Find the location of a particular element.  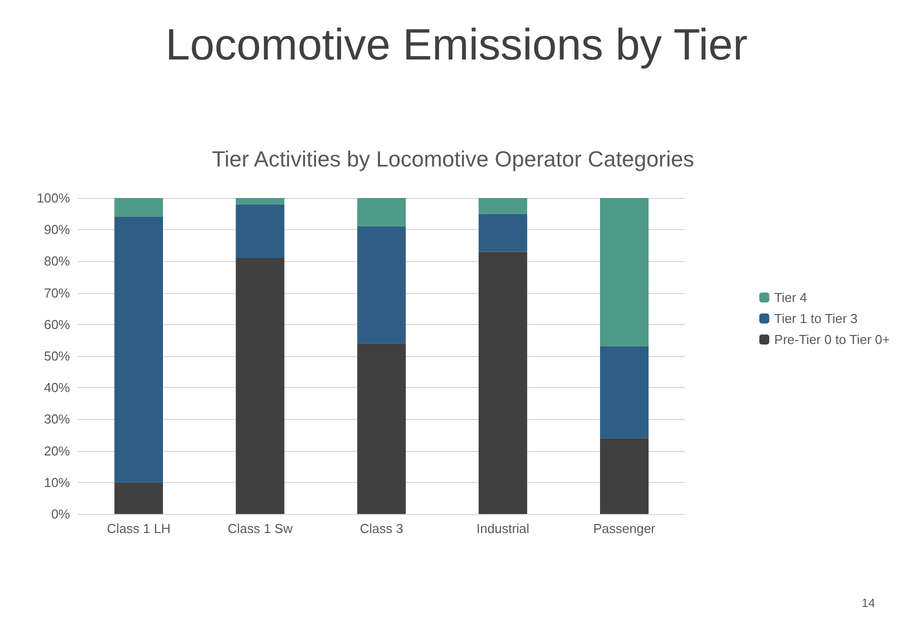

y-tick-label: 30% is located at coordinates (57, 419).